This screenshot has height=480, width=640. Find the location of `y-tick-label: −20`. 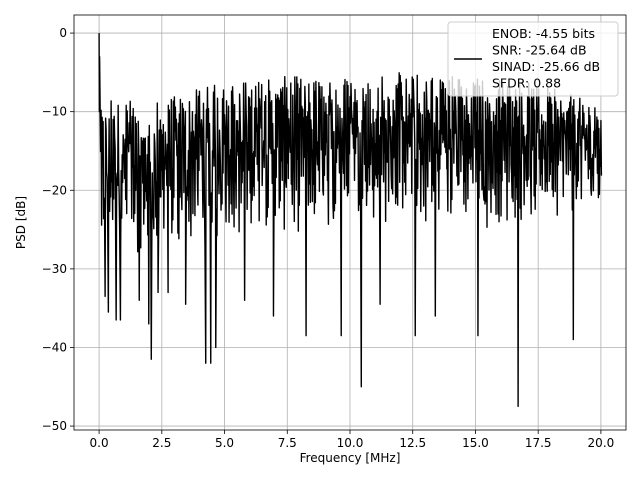

y-tick-label: −20 is located at coordinates (54, 190).